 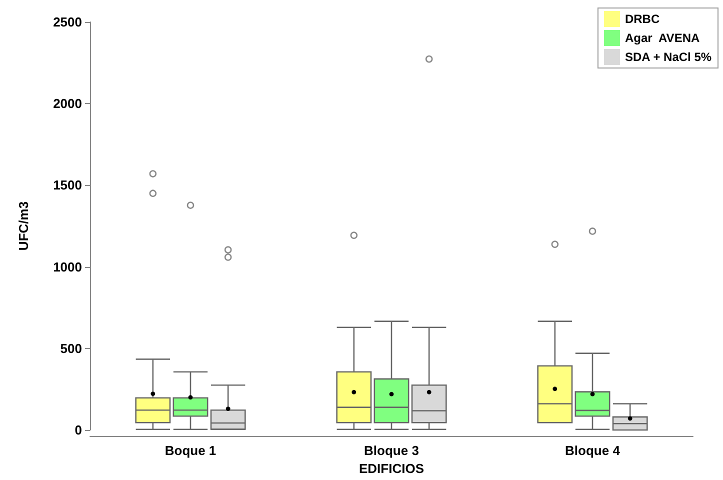 I want to click on y-tick-label: 1500, so click(x=67, y=185).